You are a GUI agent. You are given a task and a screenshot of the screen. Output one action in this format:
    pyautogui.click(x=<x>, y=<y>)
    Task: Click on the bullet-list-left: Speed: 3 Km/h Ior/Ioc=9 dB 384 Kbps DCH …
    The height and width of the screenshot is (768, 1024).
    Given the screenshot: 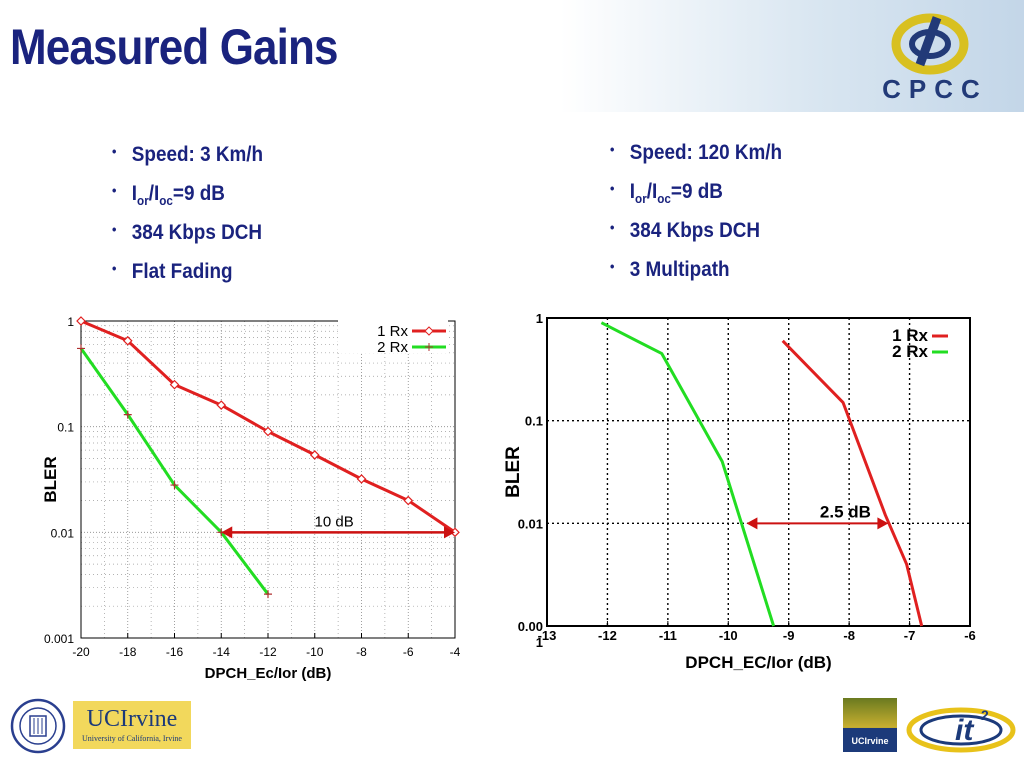 What is the action you would take?
    pyautogui.click(x=187, y=221)
    